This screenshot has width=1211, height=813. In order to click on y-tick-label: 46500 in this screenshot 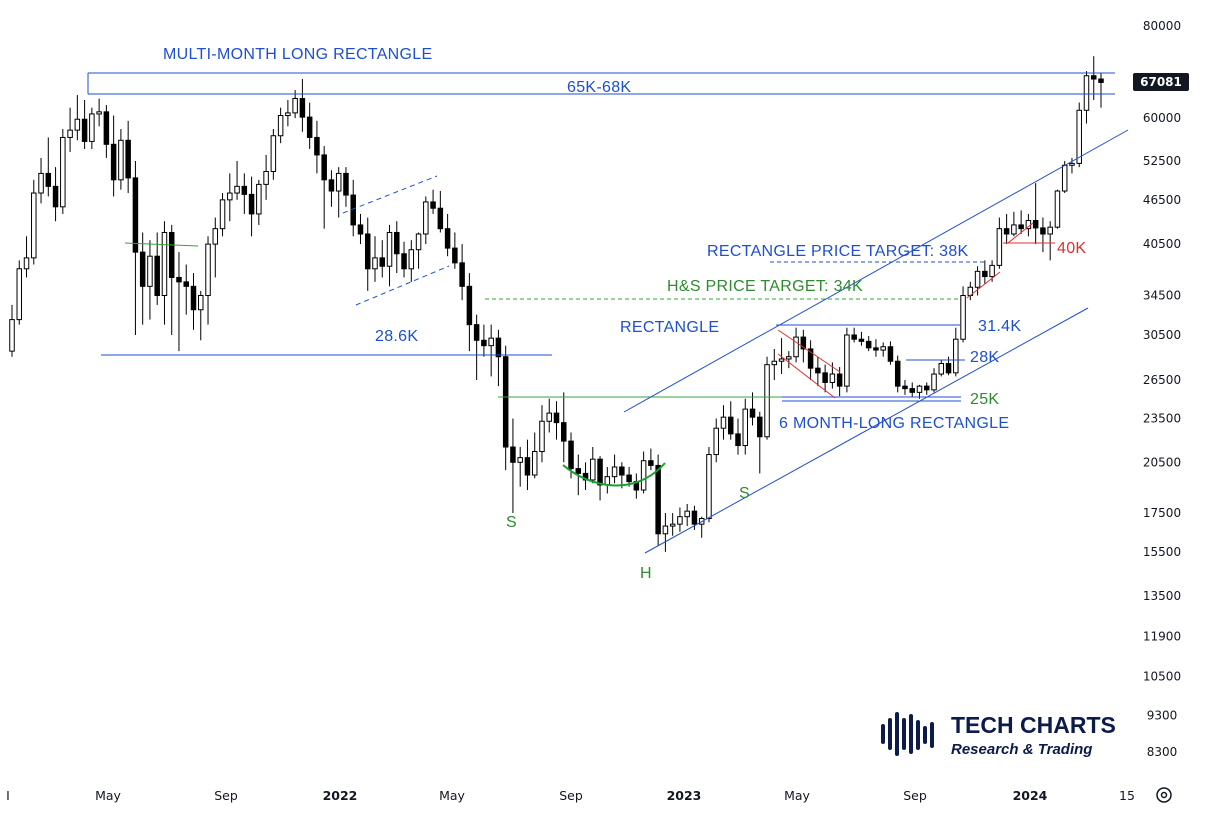, I will do `click(1162, 200)`.